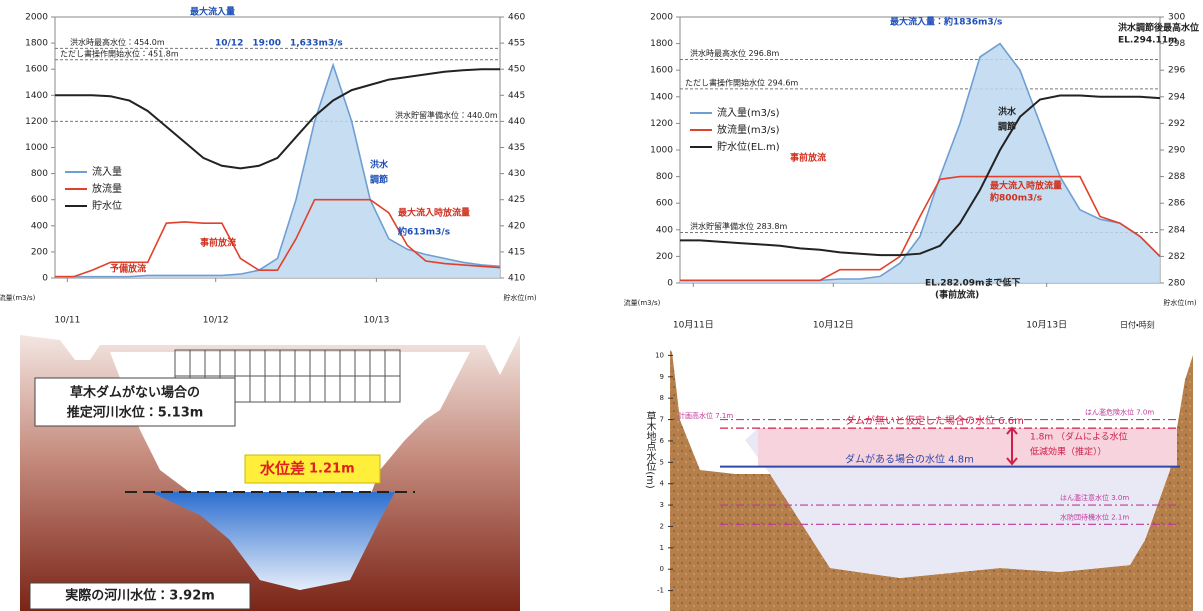 The width and height of the screenshot is (1203, 611). I want to click on label-box, so click(135, 402).